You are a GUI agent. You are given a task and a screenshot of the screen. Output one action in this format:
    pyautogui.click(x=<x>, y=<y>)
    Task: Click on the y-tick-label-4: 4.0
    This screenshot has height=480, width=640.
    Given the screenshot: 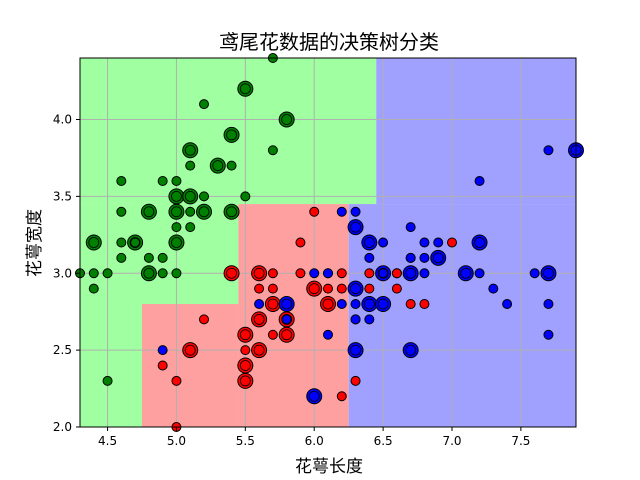 What is the action you would take?
    pyautogui.click(x=62, y=120)
    